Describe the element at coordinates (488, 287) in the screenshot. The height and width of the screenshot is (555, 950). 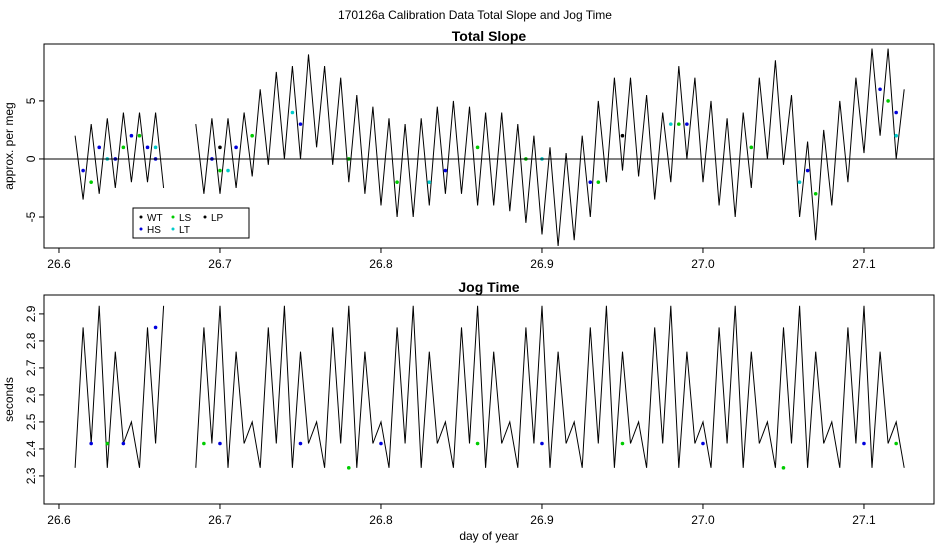
I see `panel-title: Jog Time` at that location.